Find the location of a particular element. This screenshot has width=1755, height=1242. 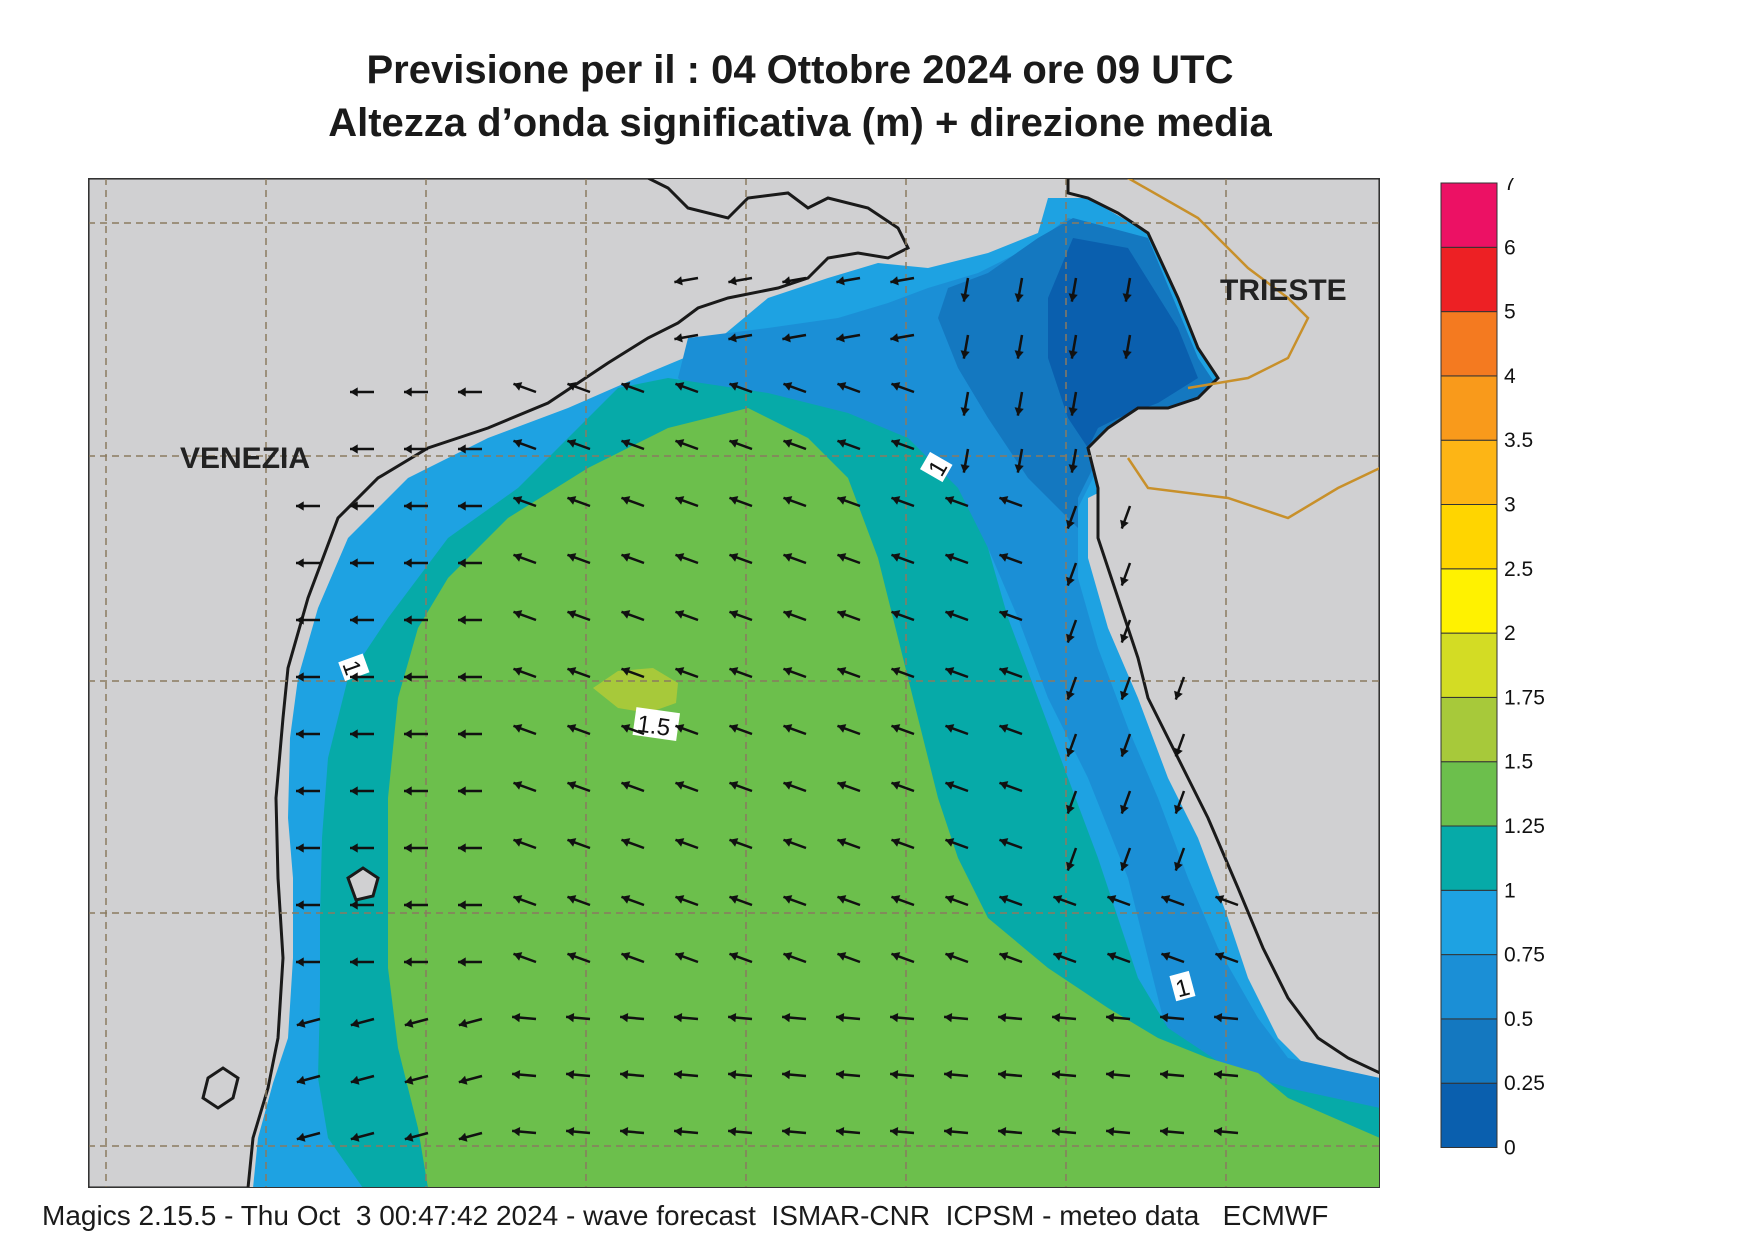

svg-text: 1.5 is located at coordinates (653, 725).